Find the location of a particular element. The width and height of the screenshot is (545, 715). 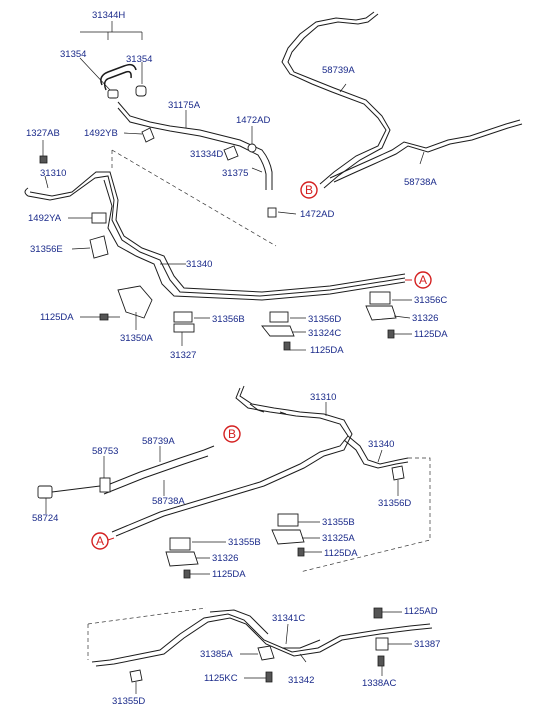

callout-a-top: A is located at coordinates (423, 280).